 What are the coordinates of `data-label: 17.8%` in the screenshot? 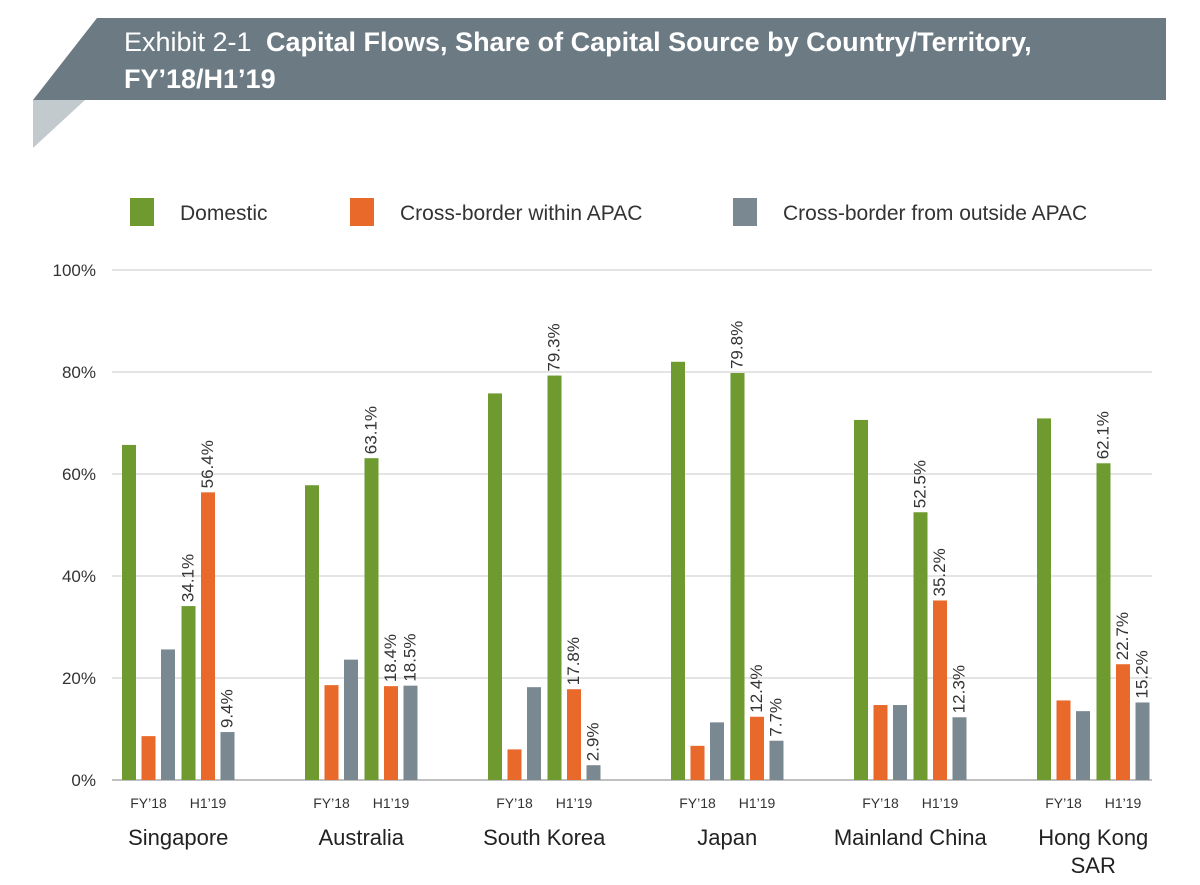 It's located at (573, 661).